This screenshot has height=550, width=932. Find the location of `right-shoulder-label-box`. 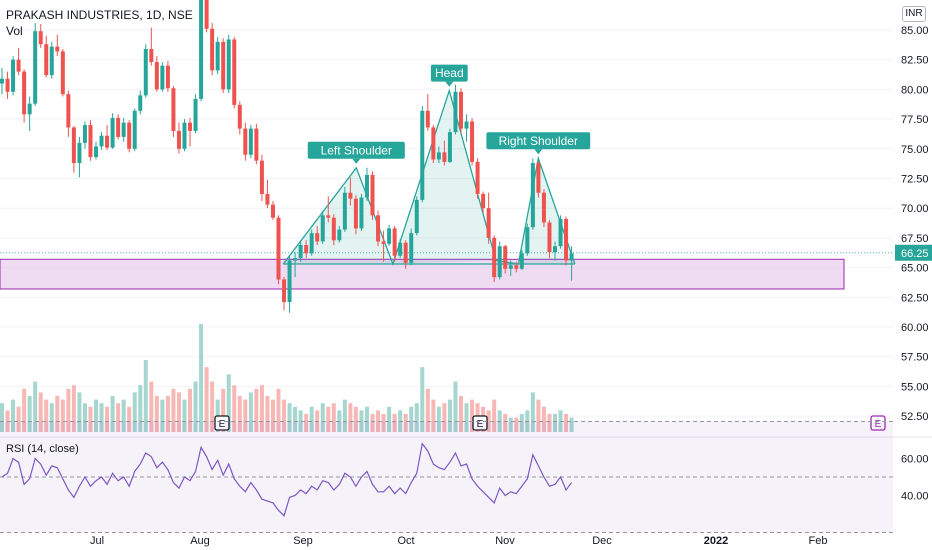

right-shoulder-label-box is located at coordinates (538, 141).